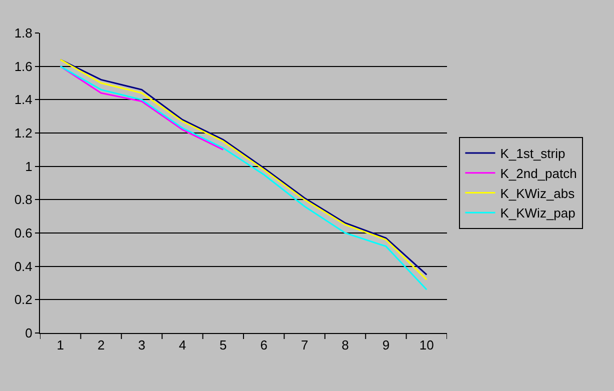 Image resolution: width=614 pixels, height=391 pixels. What do you see at coordinates (426, 345) in the screenshot?
I see `x-tick-label: 10` at bounding box center [426, 345].